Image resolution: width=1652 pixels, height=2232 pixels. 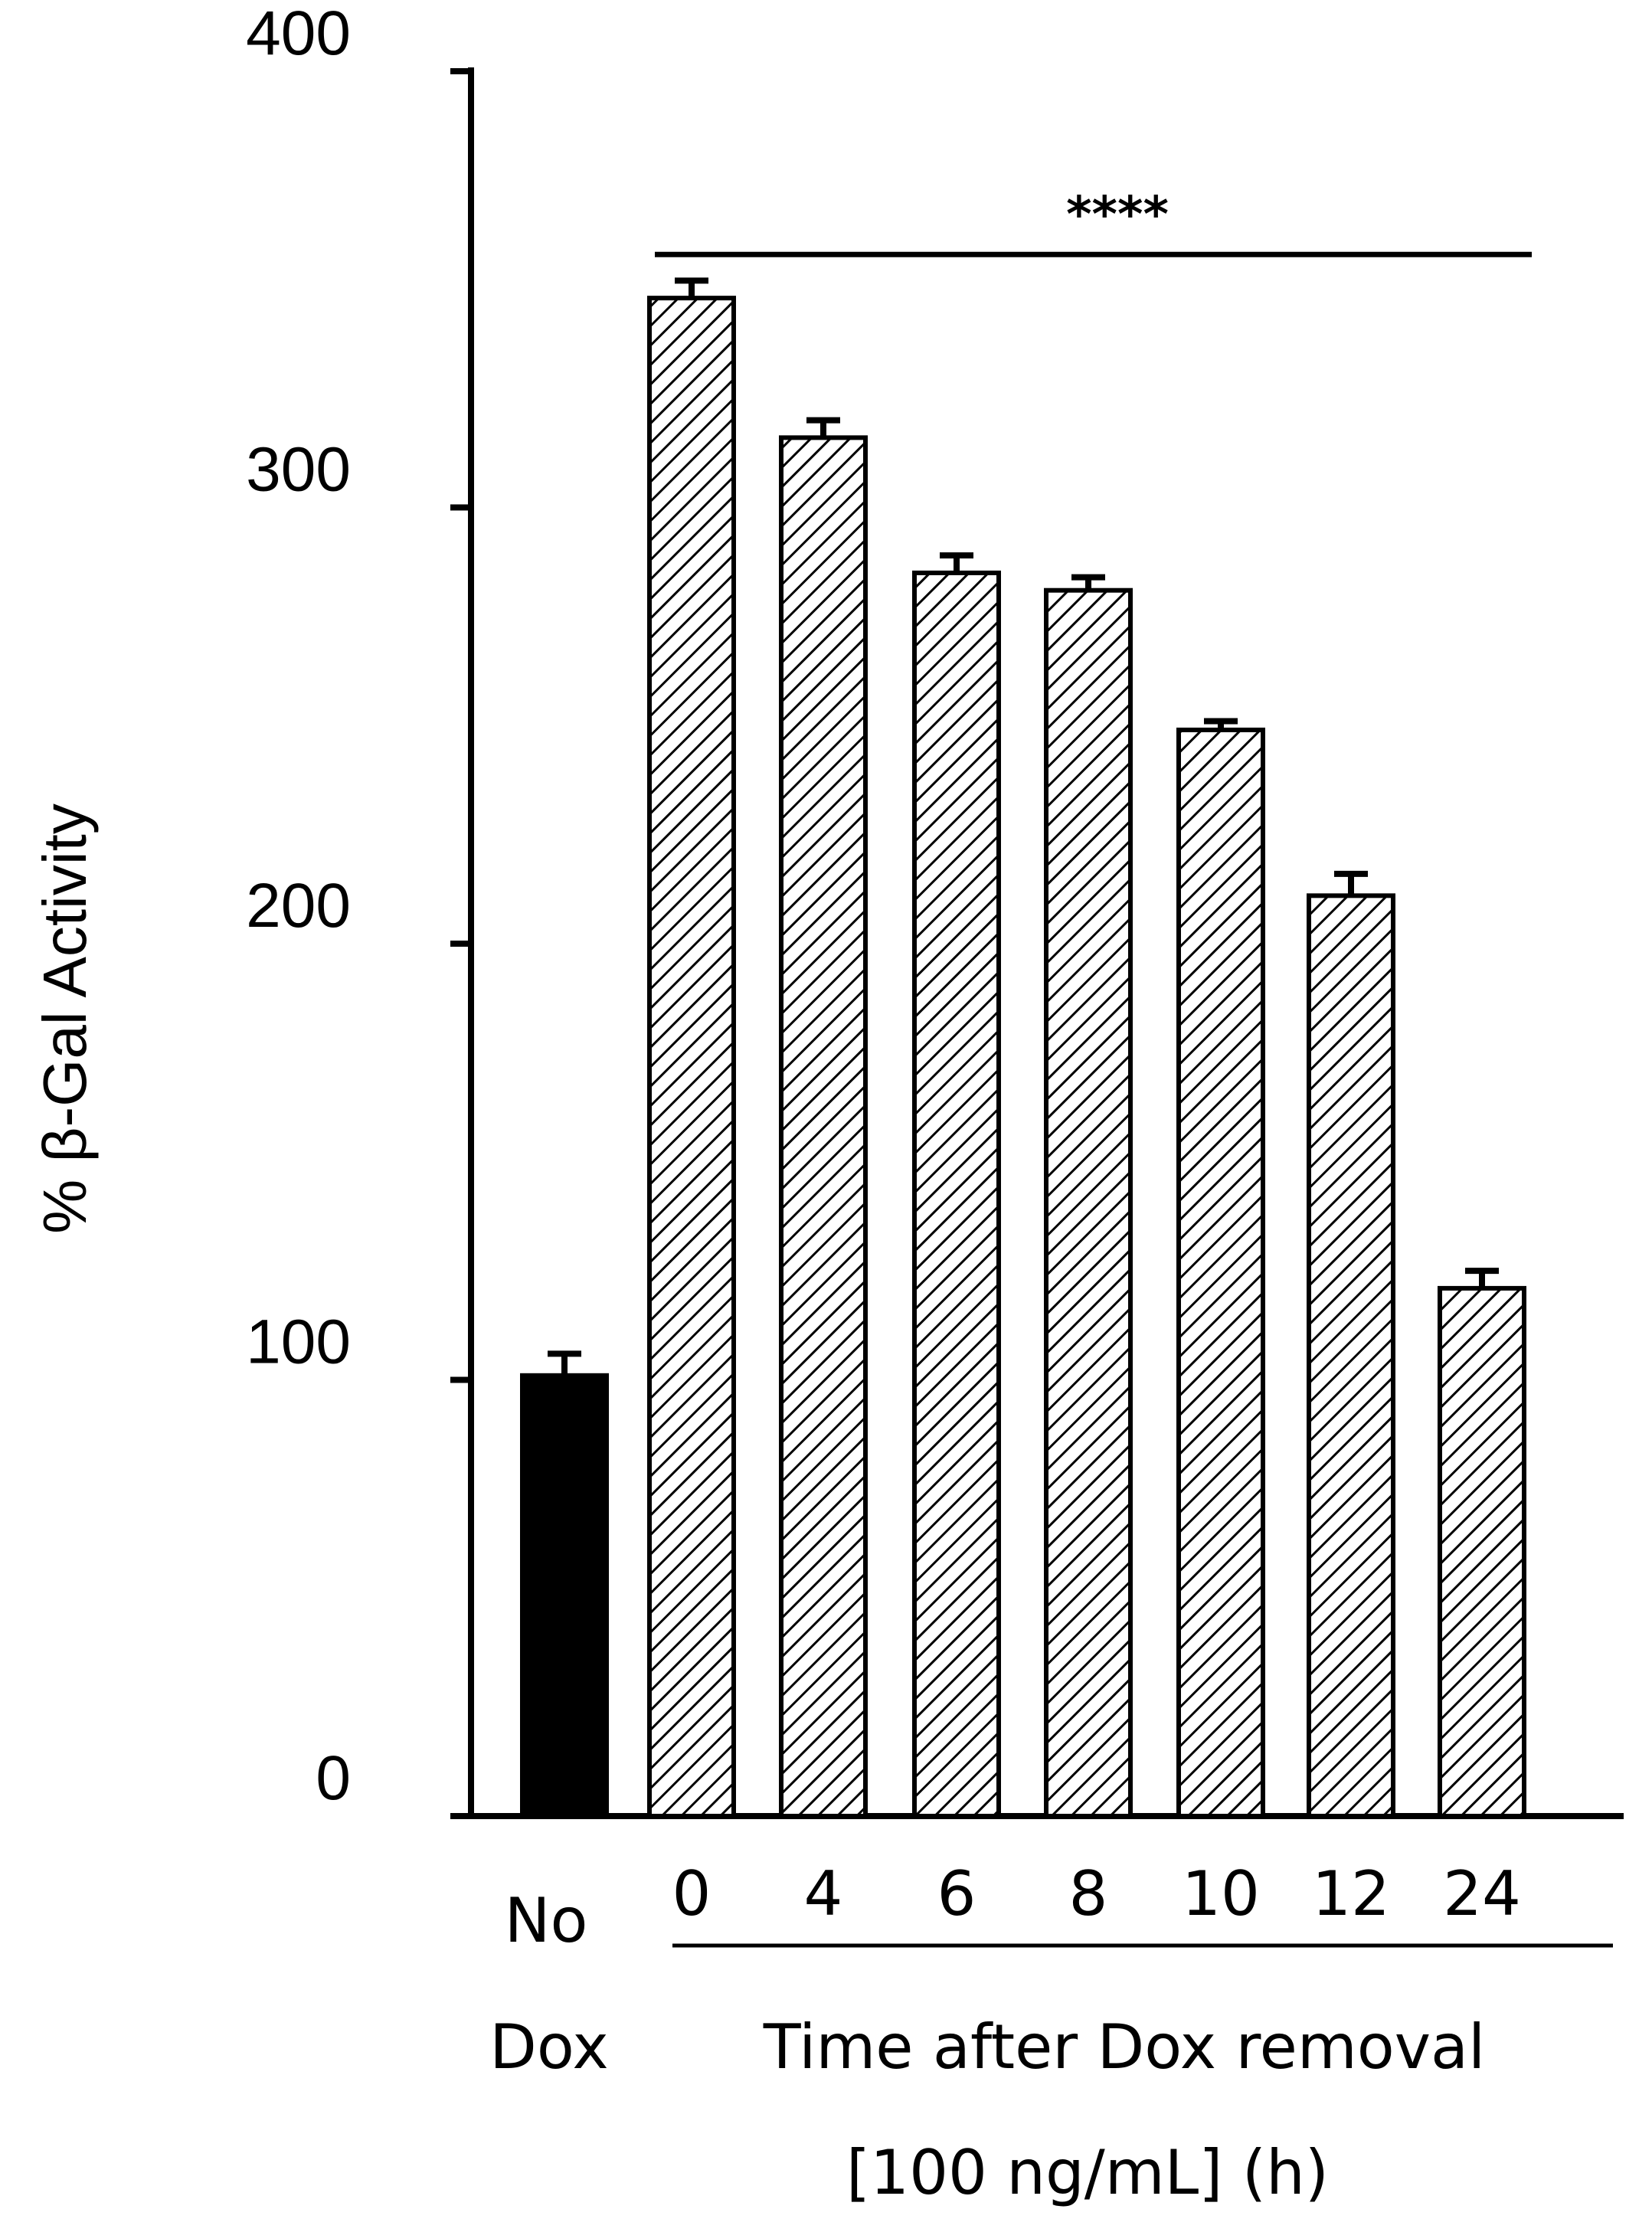 I want to click on control-label-no: No, so click(x=546, y=1920).